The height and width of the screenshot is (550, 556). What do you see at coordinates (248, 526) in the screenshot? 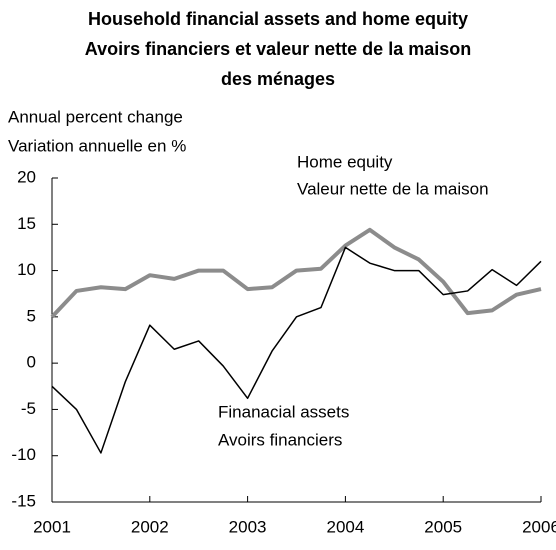
I see `x-tick-label: 2003` at bounding box center [248, 526].